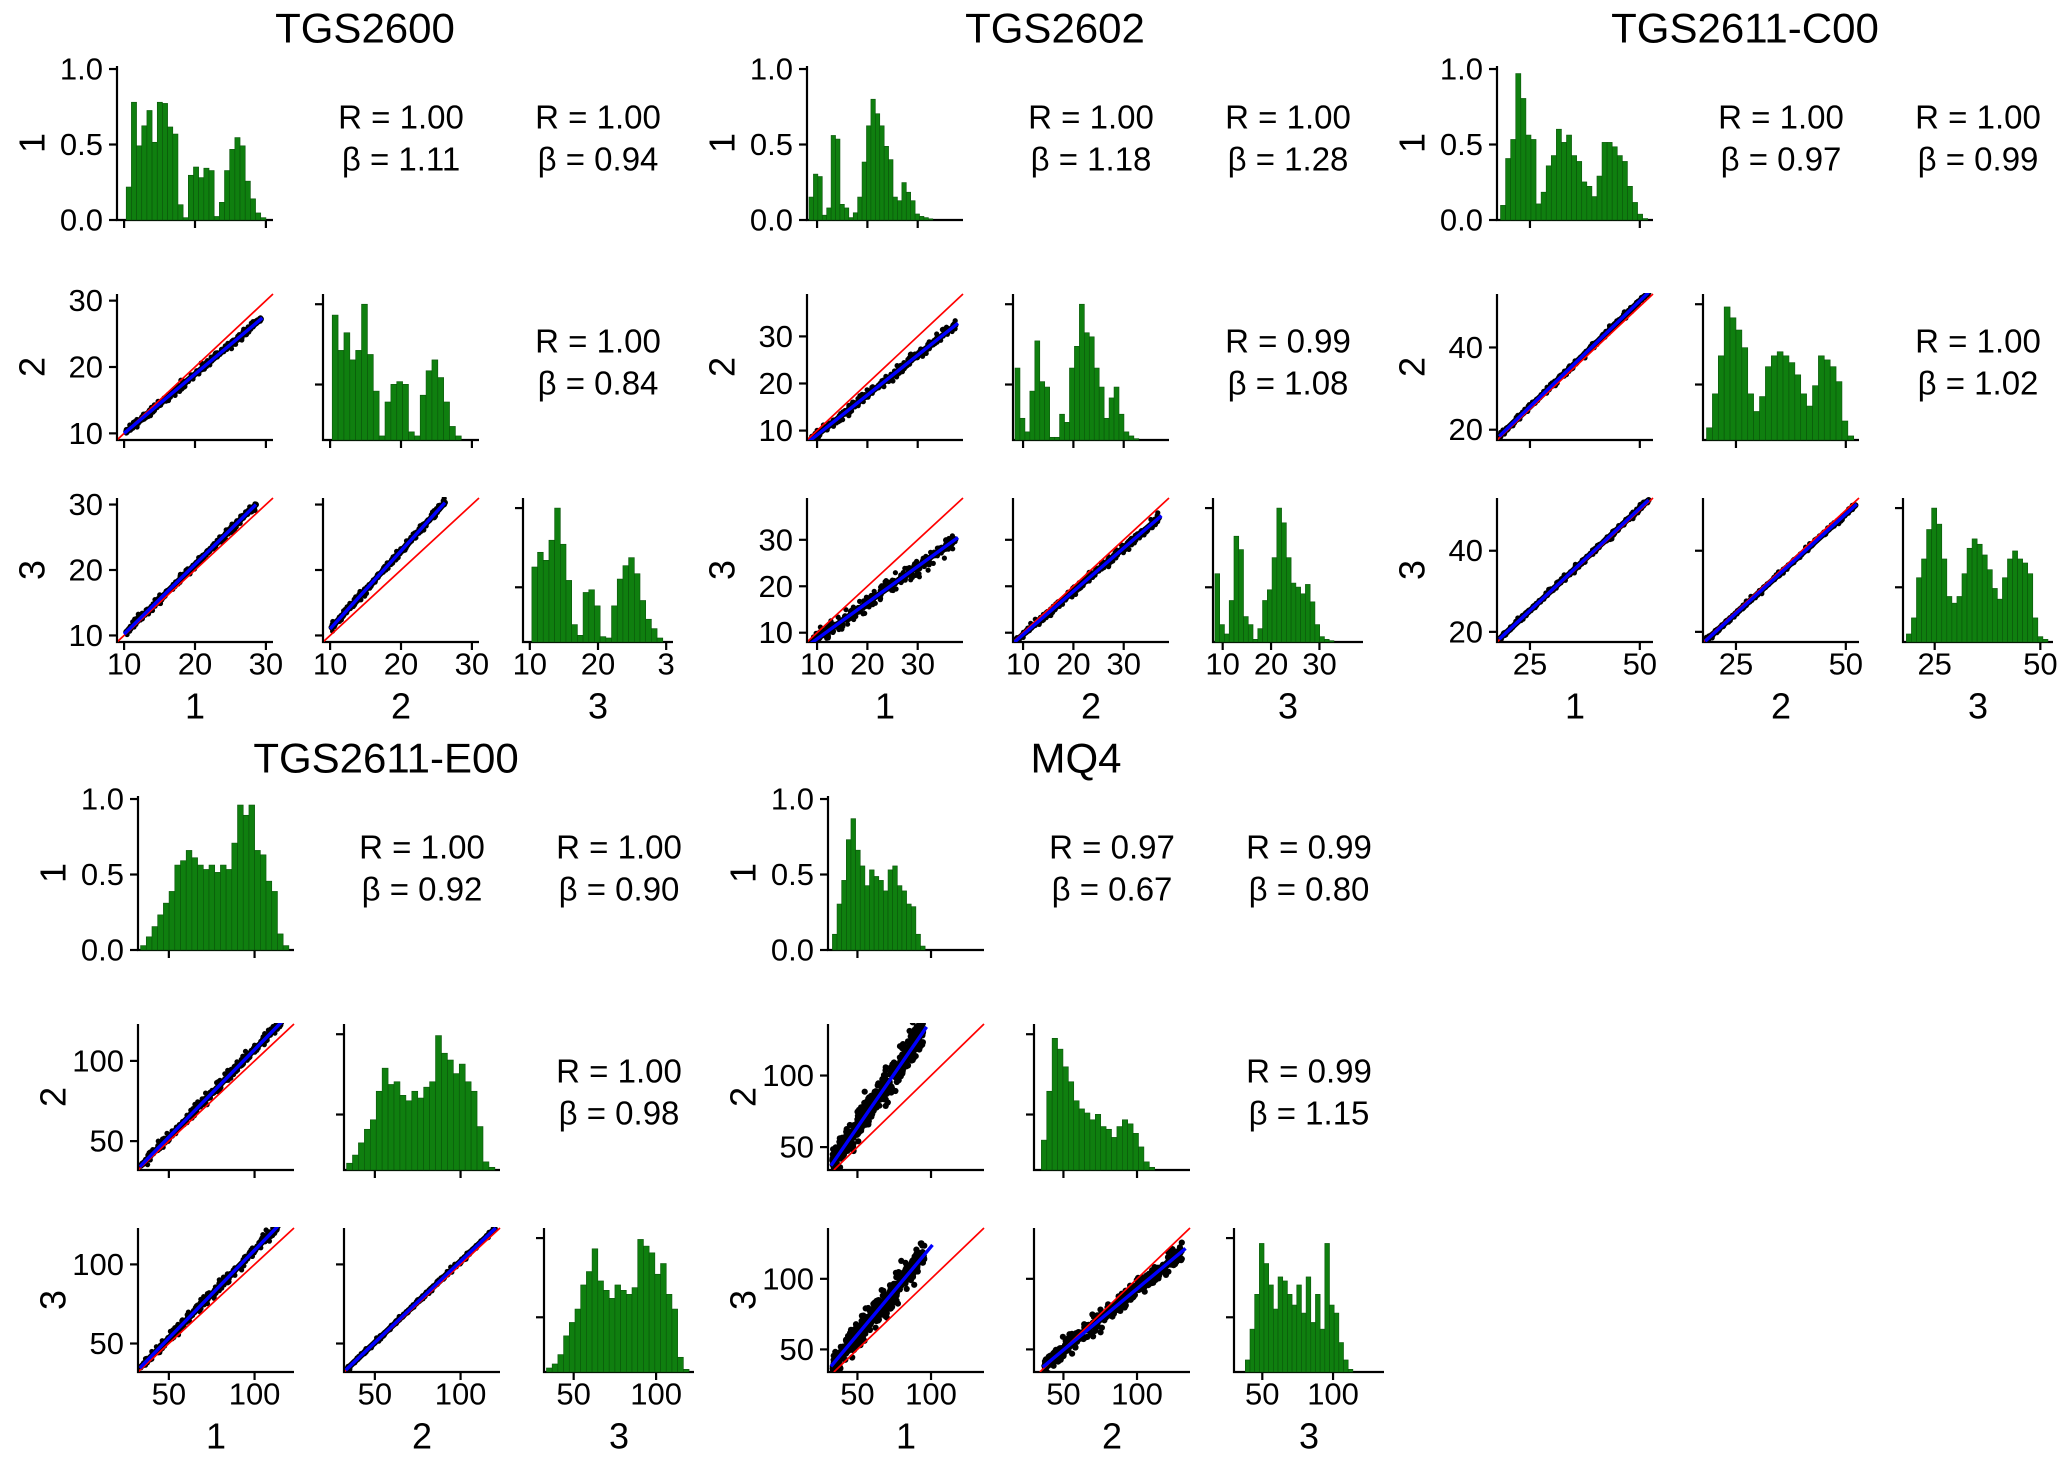 Image resolution: width=2067 pixels, height=1473 pixels. What do you see at coordinates (1091, 159) in the screenshot?
I see `stat-beta-text: β = 1.18` at bounding box center [1091, 159].